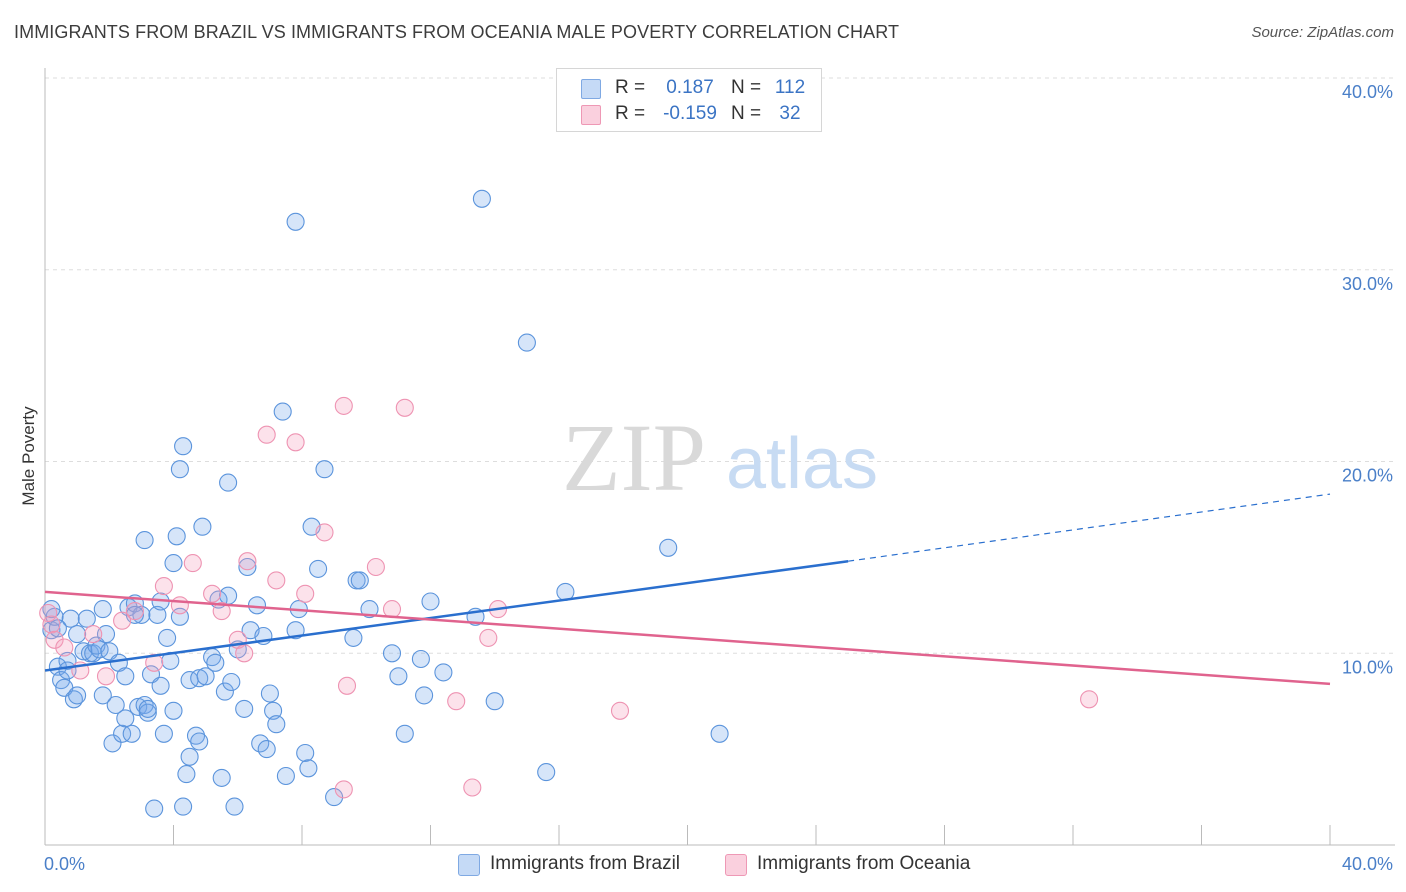 This screenshot has height=892, width=1406. Describe the element at coordinates (864, 863) in the screenshot. I see `series-label-oceania: Immigrants from Oceania` at that location.